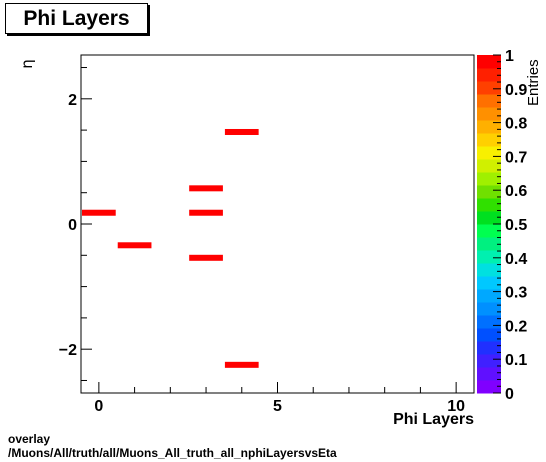 The width and height of the screenshot is (546, 462). I want to click on color-scale-tick-label: 1, so click(509, 56).